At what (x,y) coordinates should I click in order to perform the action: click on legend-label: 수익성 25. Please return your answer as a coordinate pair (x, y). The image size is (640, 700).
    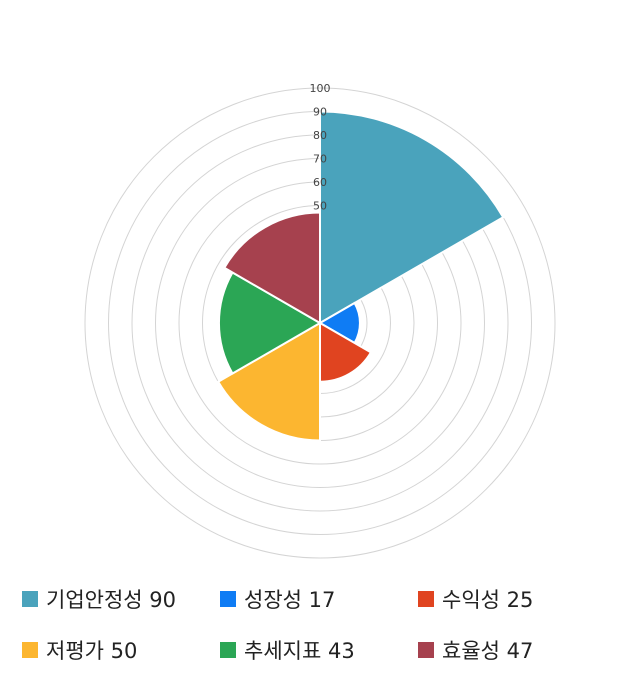
    Looking at the image, I should click on (488, 600).